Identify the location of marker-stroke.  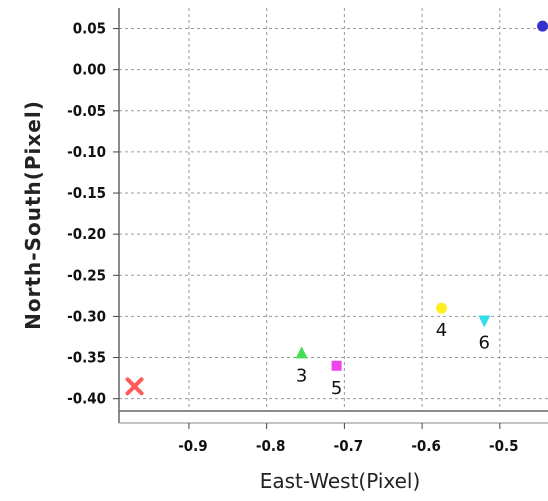
(134, 386).